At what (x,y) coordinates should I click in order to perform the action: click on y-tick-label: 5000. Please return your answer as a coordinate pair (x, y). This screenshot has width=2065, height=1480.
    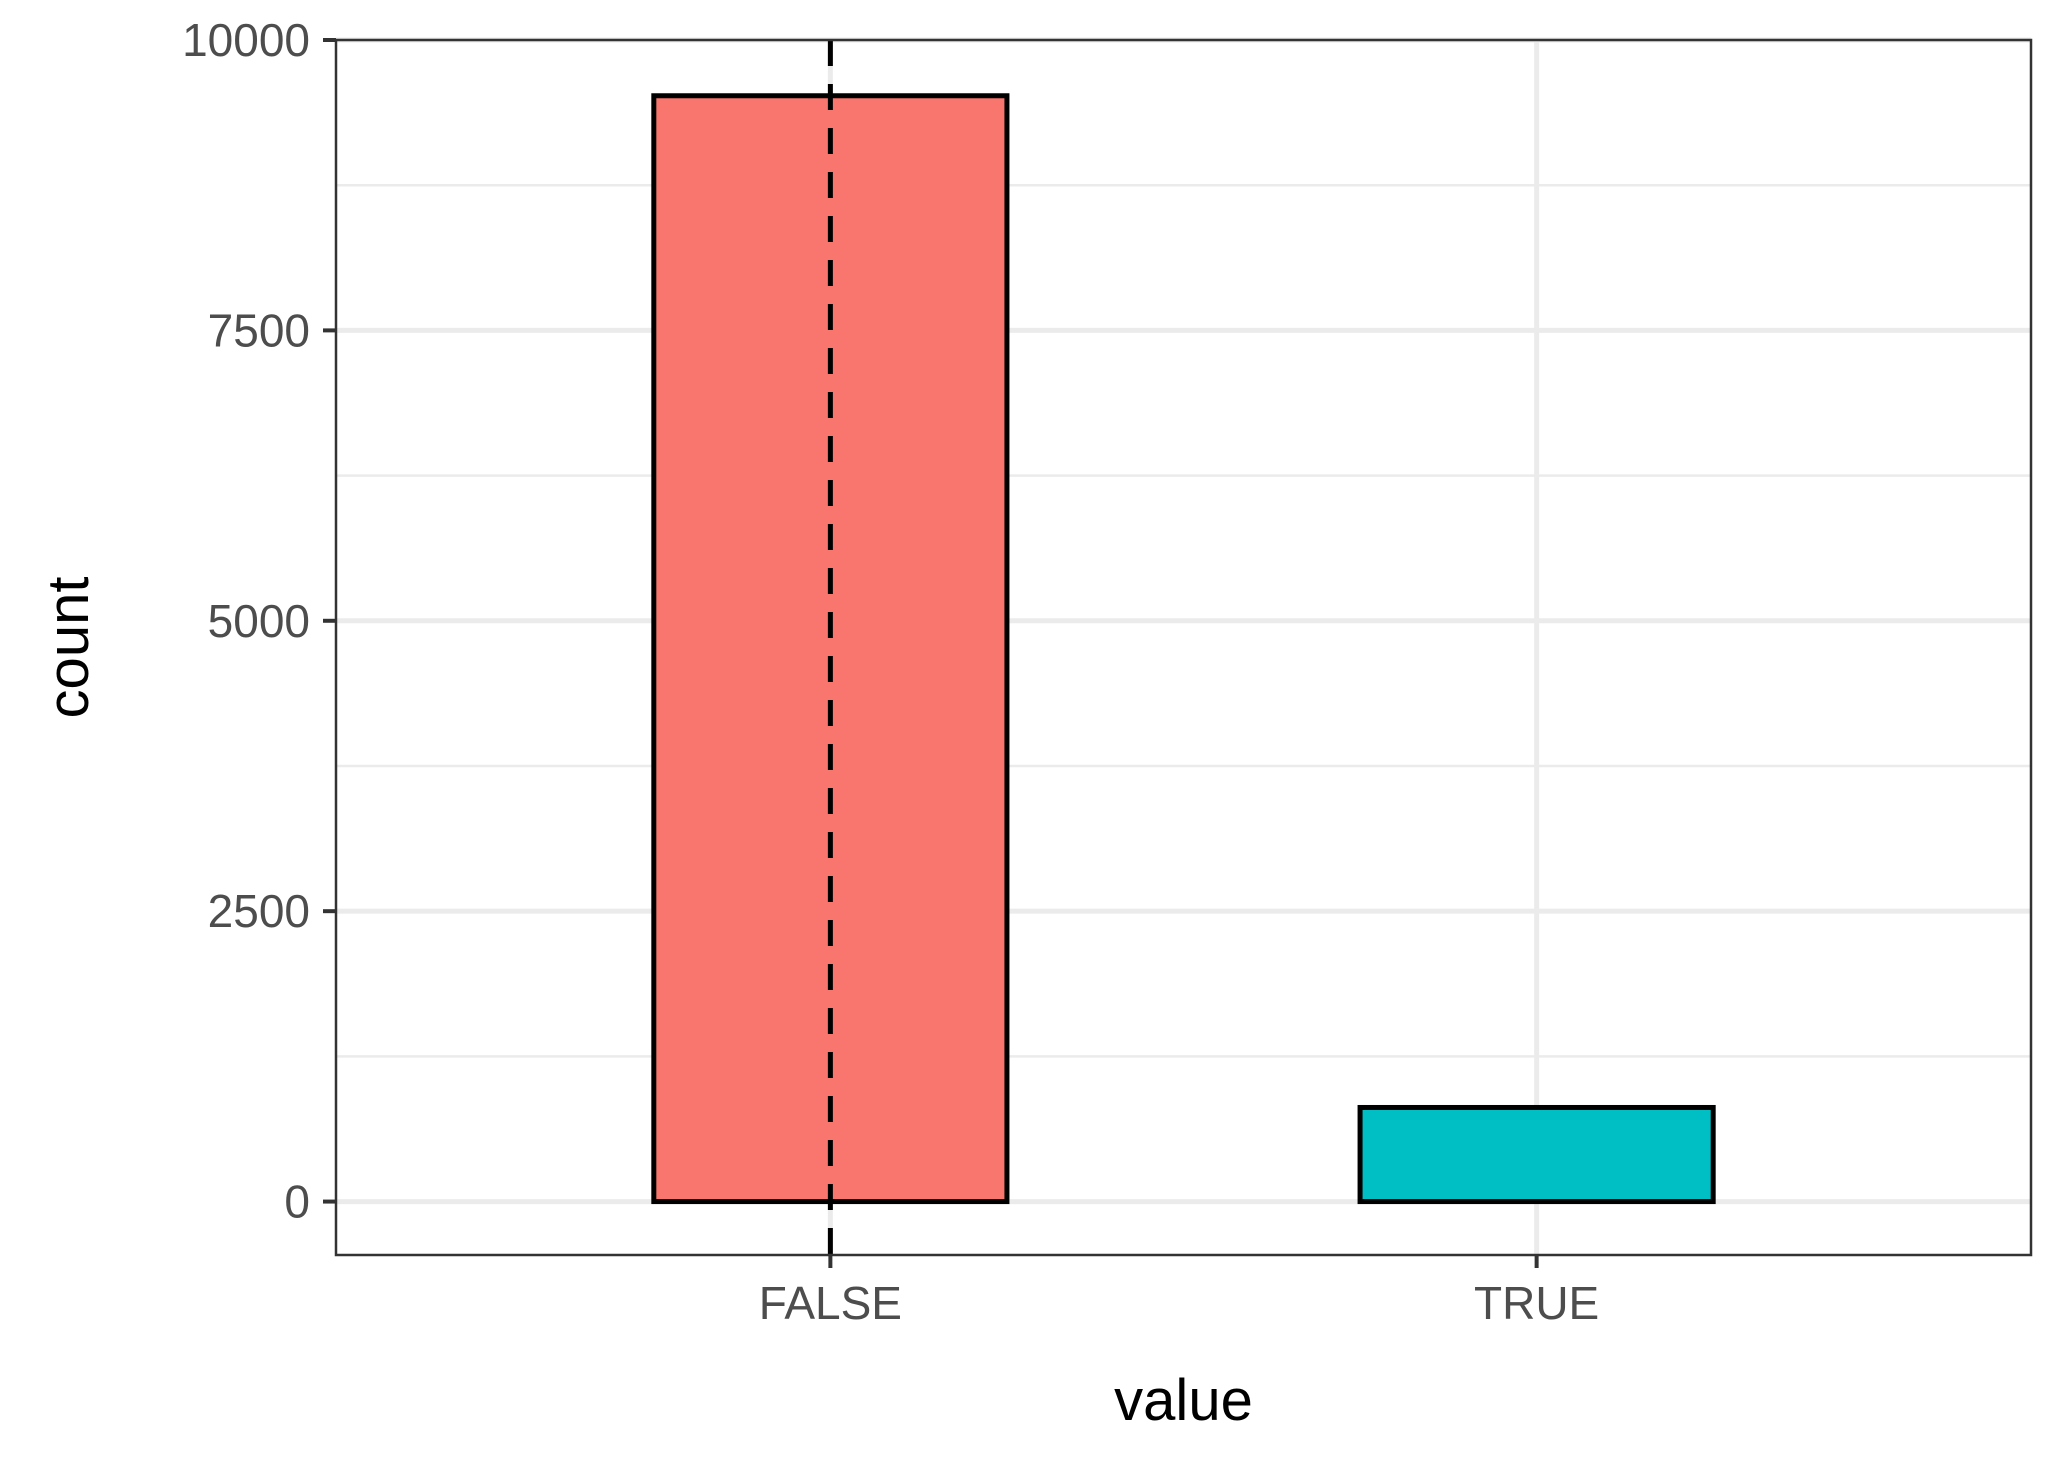
    Looking at the image, I should click on (259, 621).